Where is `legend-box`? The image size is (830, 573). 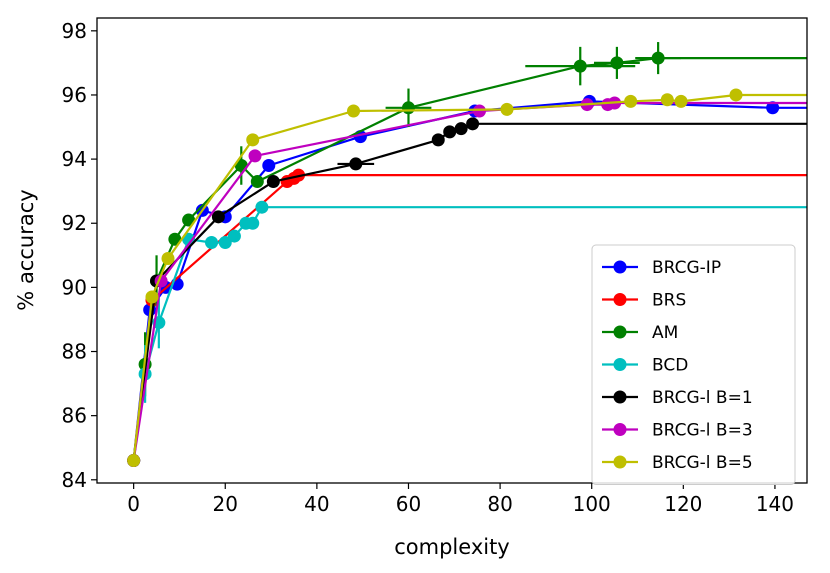 legend-box is located at coordinates (693, 364).